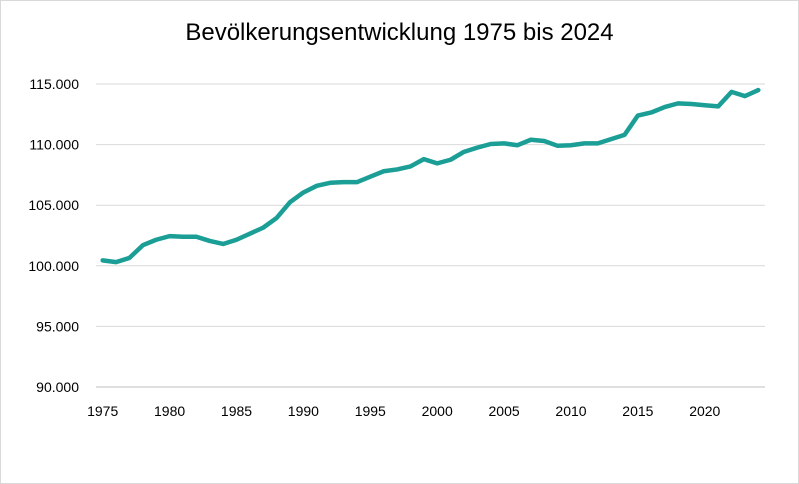 This screenshot has width=799, height=484. What do you see at coordinates (570, 411) in the screenshot?
I see `x-tick-label: 2010` at bounding box center [570, 411].